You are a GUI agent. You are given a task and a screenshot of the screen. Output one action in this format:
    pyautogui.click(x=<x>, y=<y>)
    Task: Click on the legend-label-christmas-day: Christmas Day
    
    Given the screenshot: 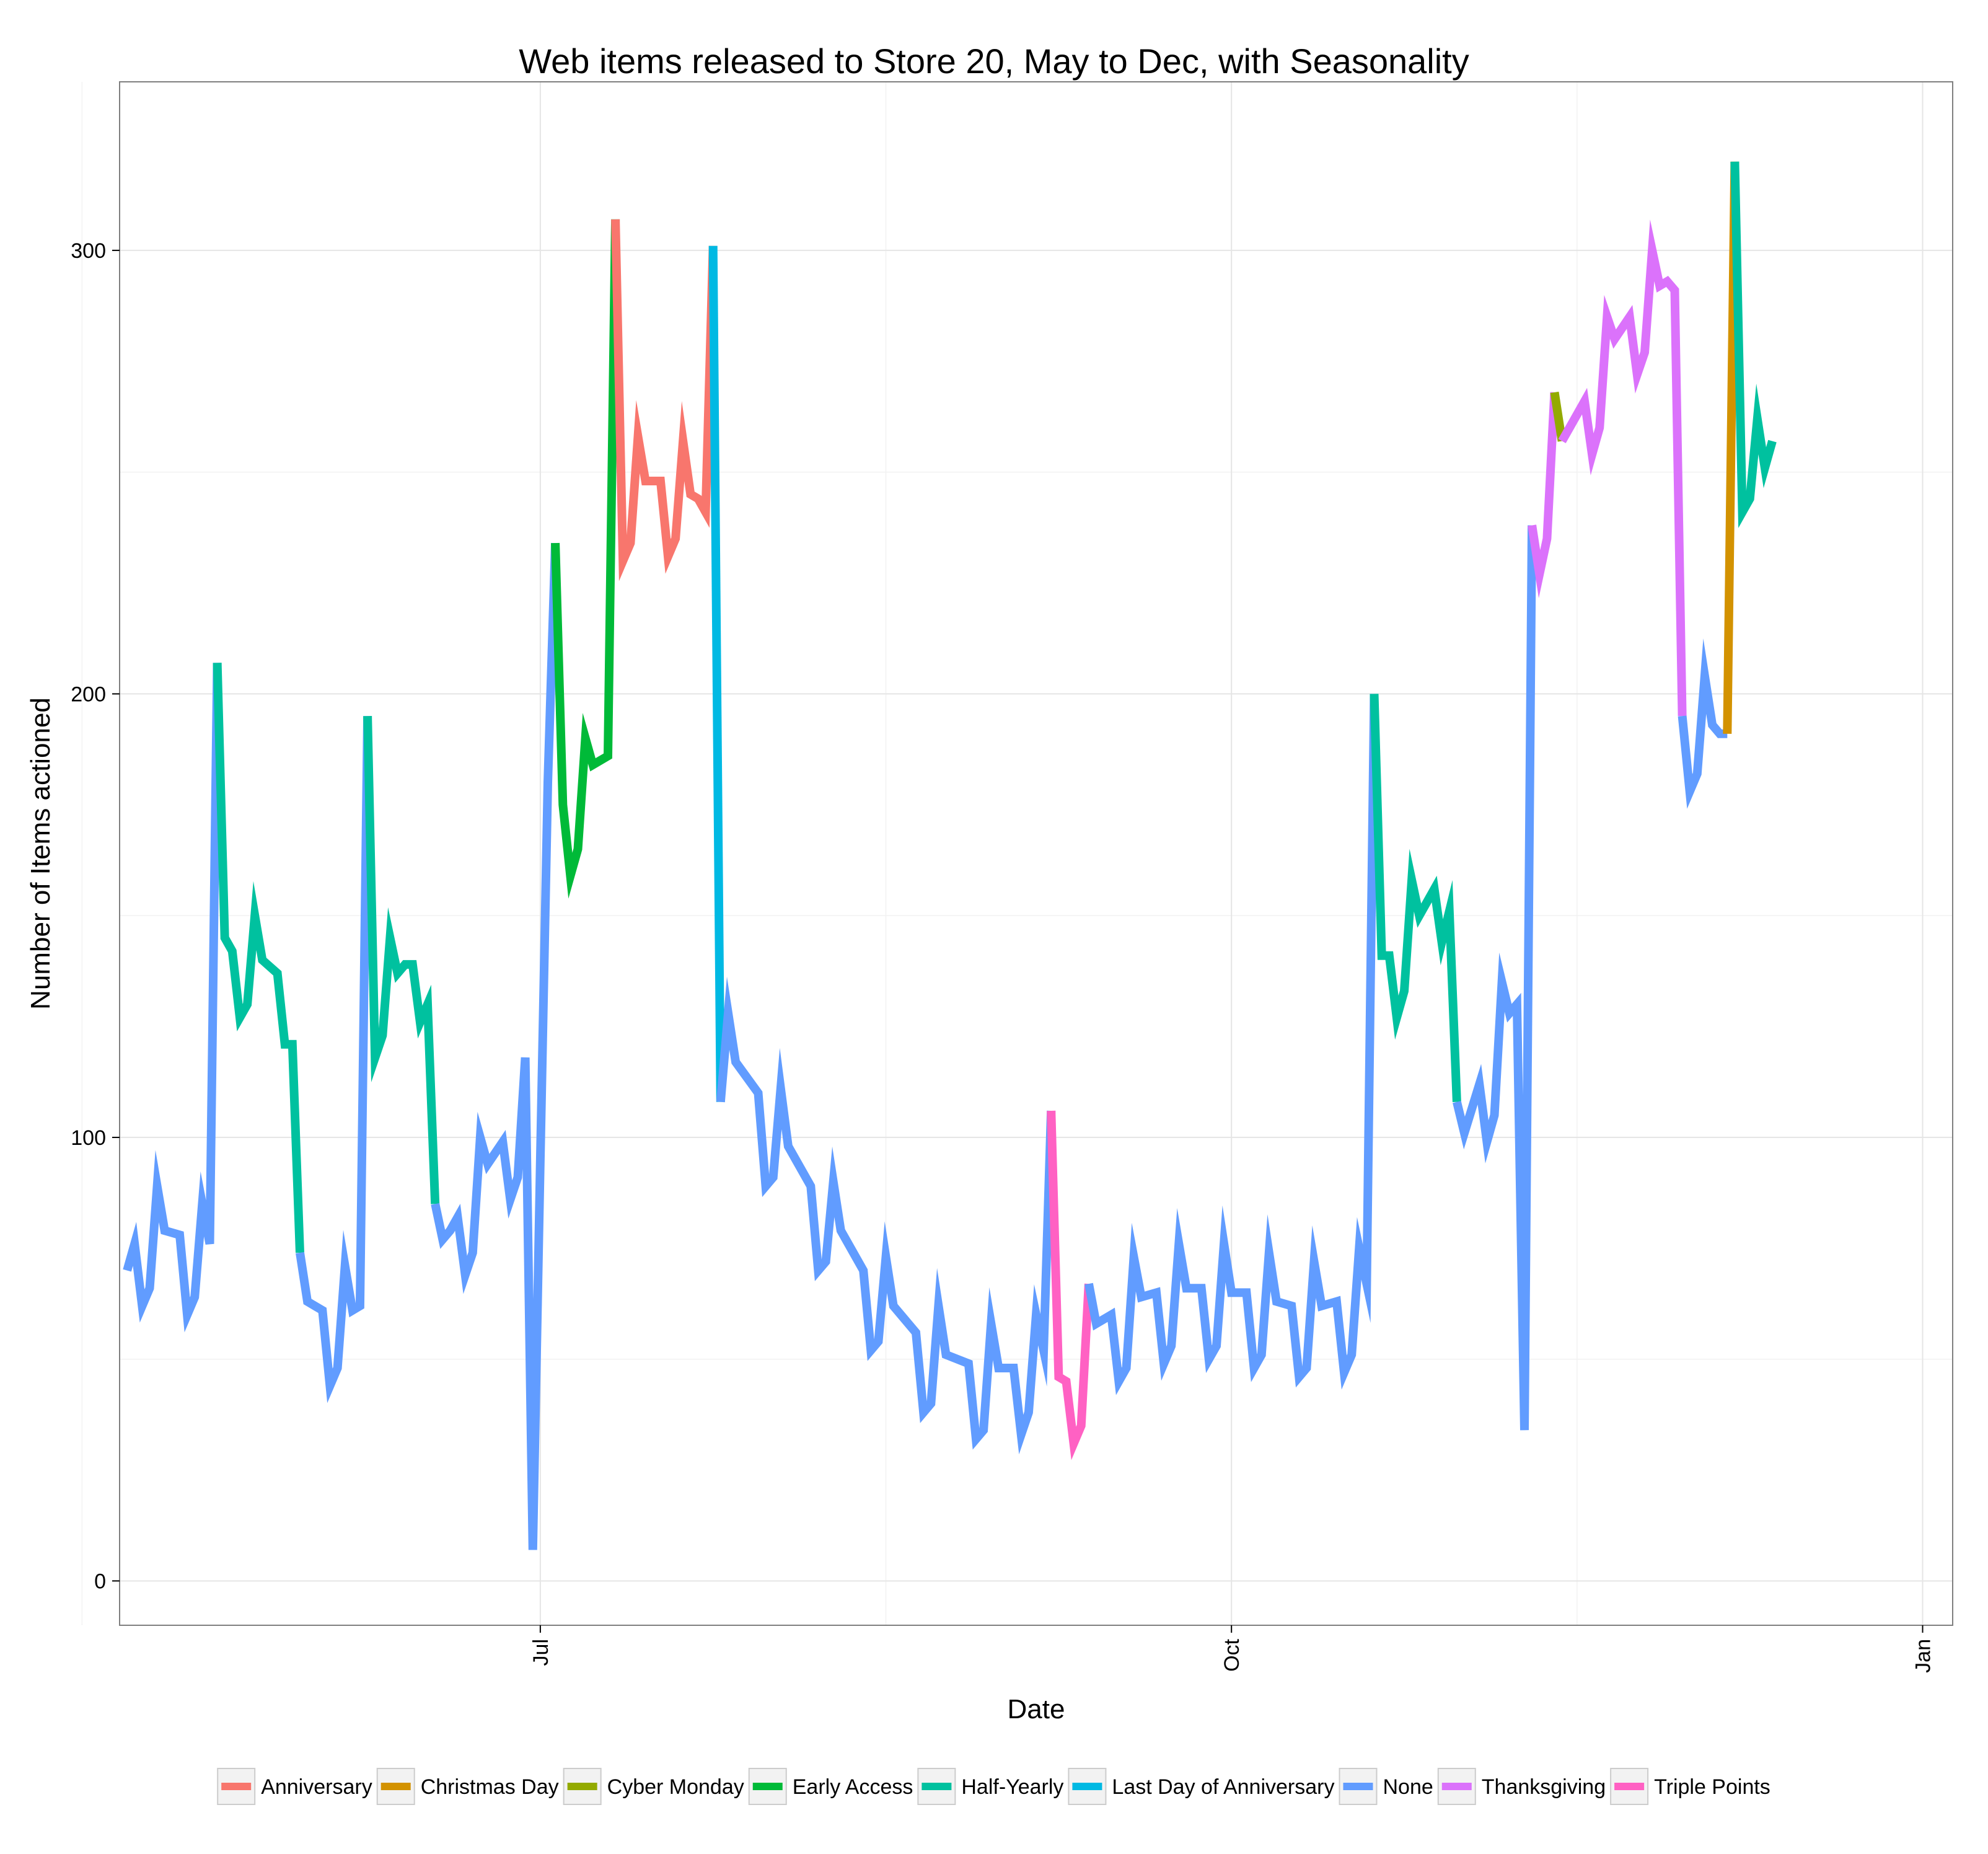 What is the action you would take?
    pyautogui.click(x=490, y=1787)
    